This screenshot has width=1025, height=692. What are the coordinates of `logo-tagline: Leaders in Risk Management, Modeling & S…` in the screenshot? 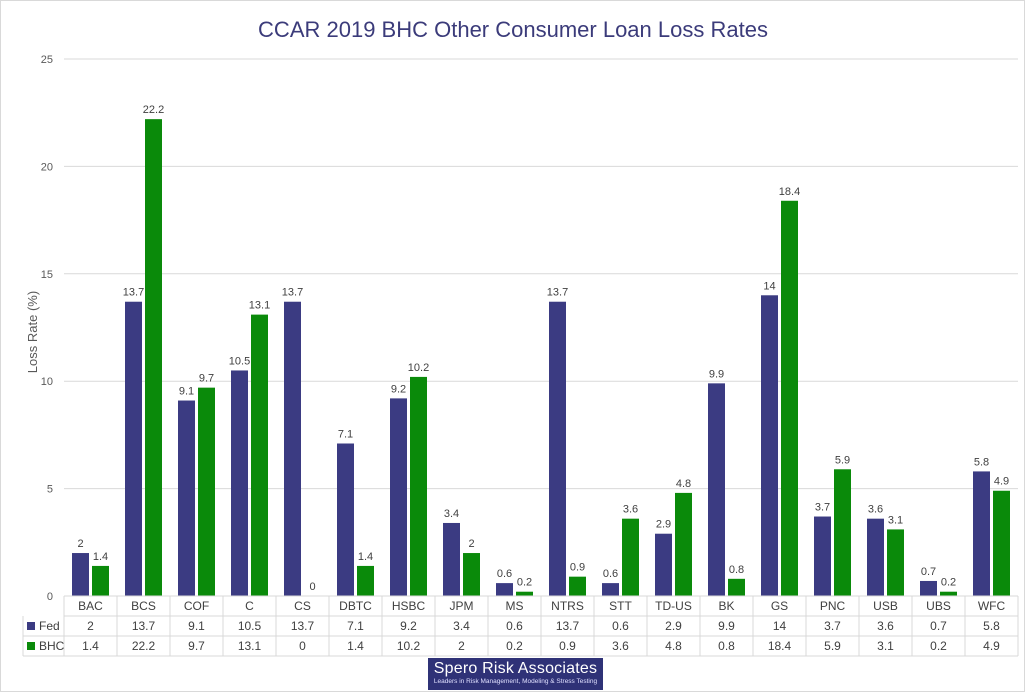 It's located at (515, 681).